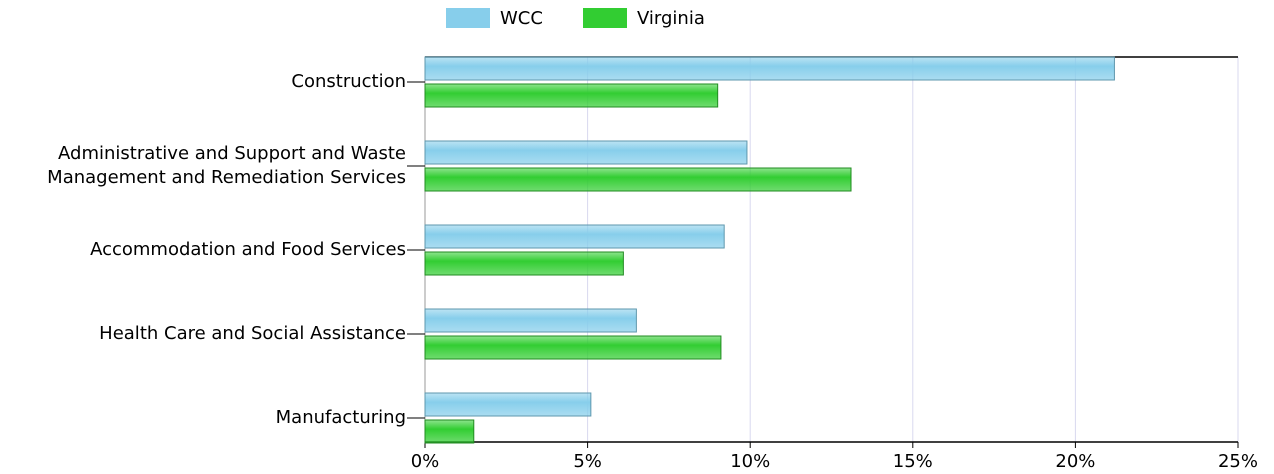 The image size is (1274, 474). I want to click on x-tick-label: 20%, so click(1075, 461).